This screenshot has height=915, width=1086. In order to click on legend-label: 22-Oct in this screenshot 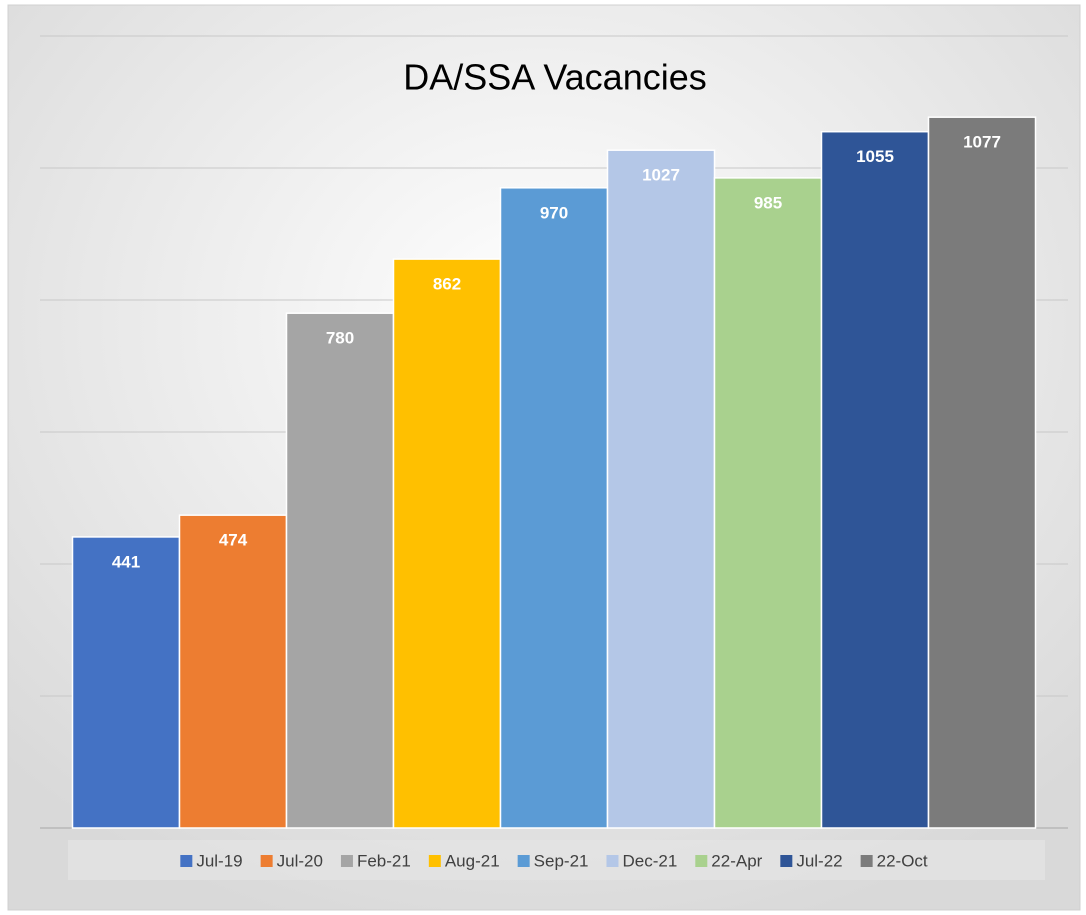, I will do `click(902, 860)`.